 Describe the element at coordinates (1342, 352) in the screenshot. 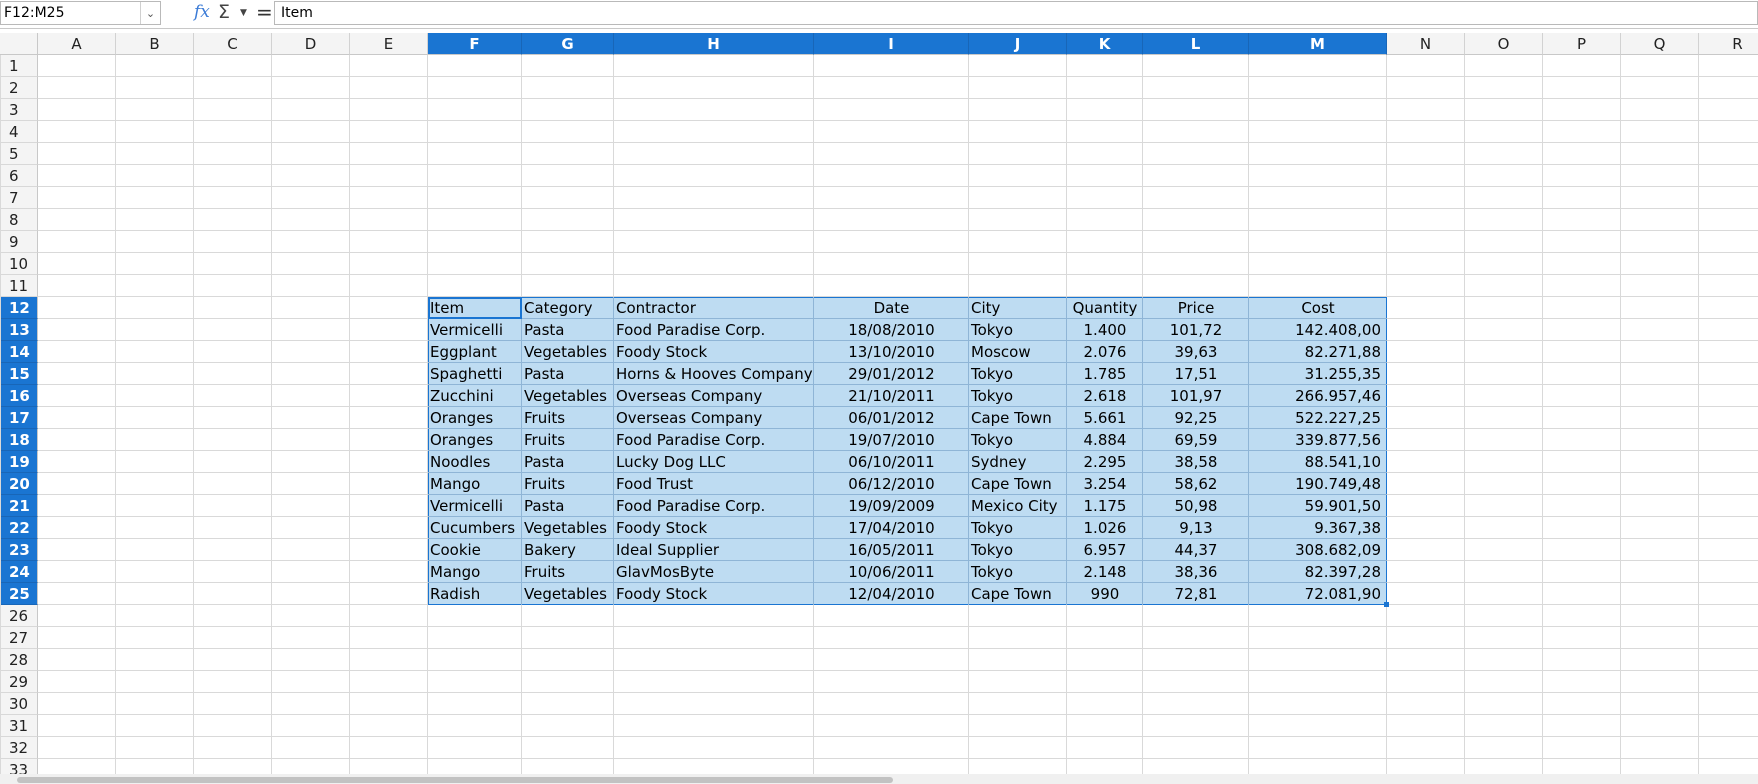

I see `table-cell: 82.271,88` at that location.